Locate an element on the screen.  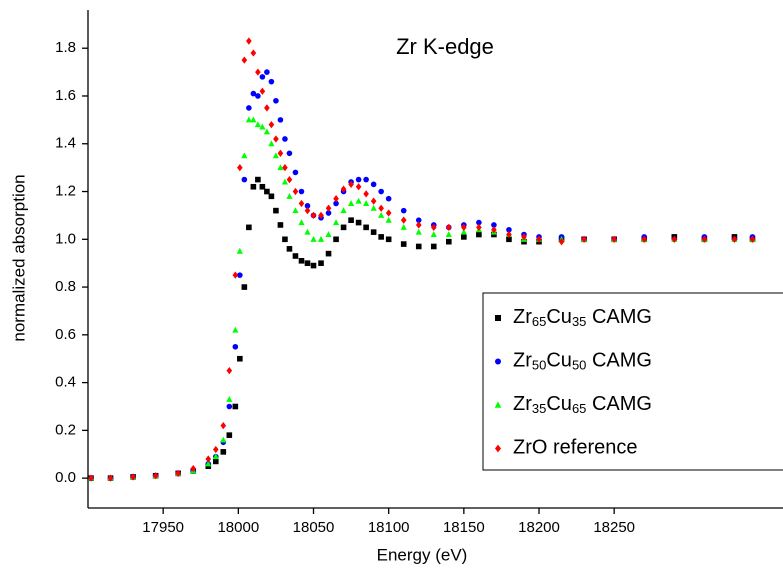
legend-label: Zr65Cu35 CAMG is located at coordinates (582, 317).